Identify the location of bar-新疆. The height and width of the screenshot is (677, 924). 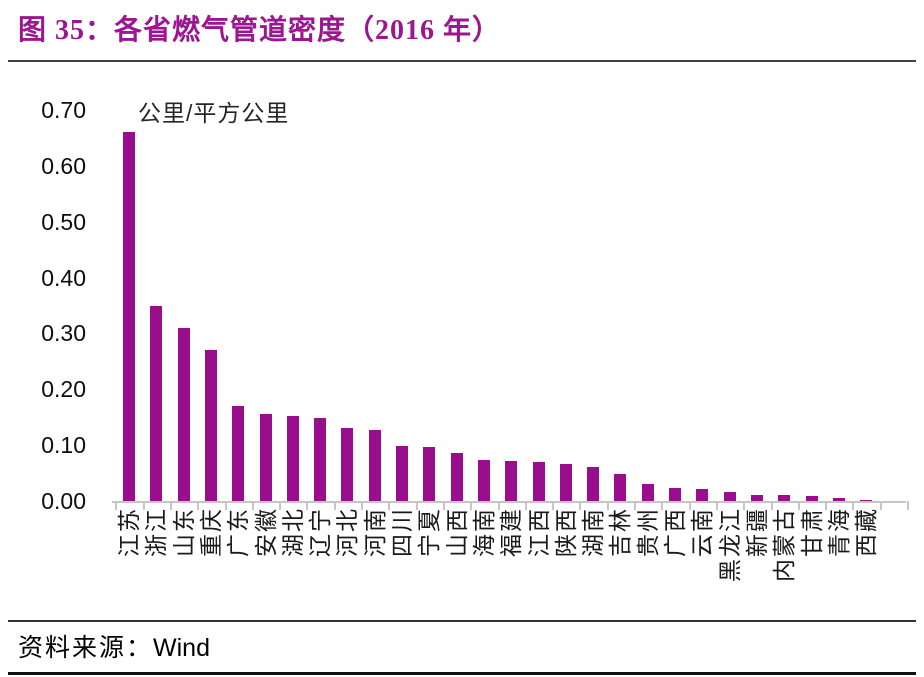
(756, 498).